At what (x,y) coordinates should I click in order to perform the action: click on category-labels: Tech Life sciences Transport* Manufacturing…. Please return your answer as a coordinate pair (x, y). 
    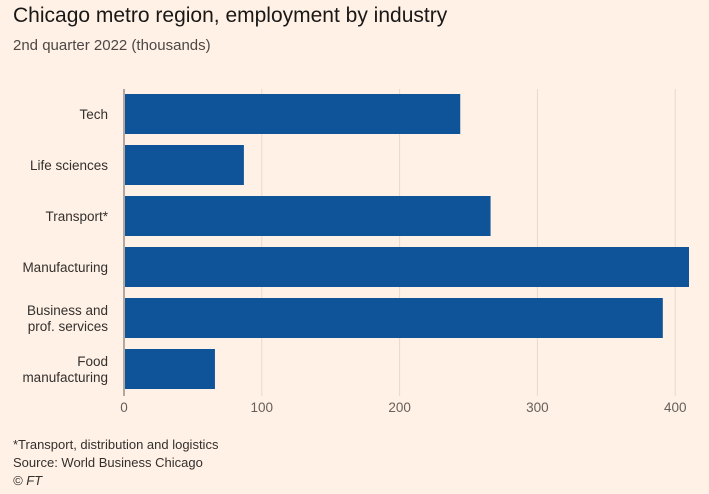
    Looking at the image, I should click on (65, 246).